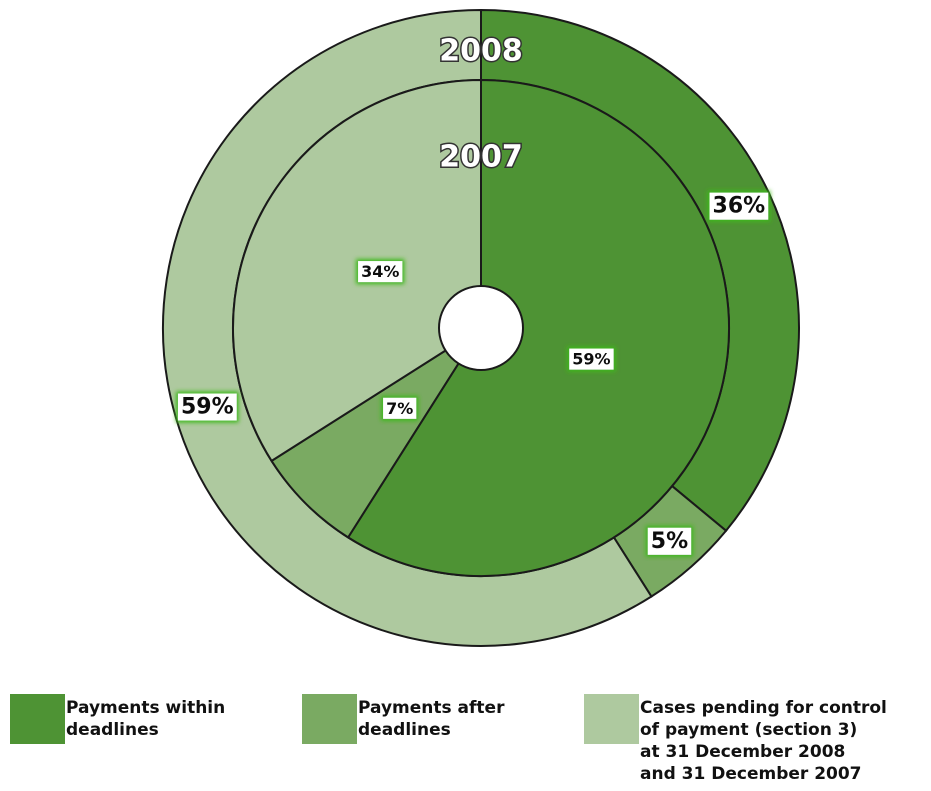 The height and width of the screenshot is (791, 931). I want to click on series-label: 2007, so click(481, 157).